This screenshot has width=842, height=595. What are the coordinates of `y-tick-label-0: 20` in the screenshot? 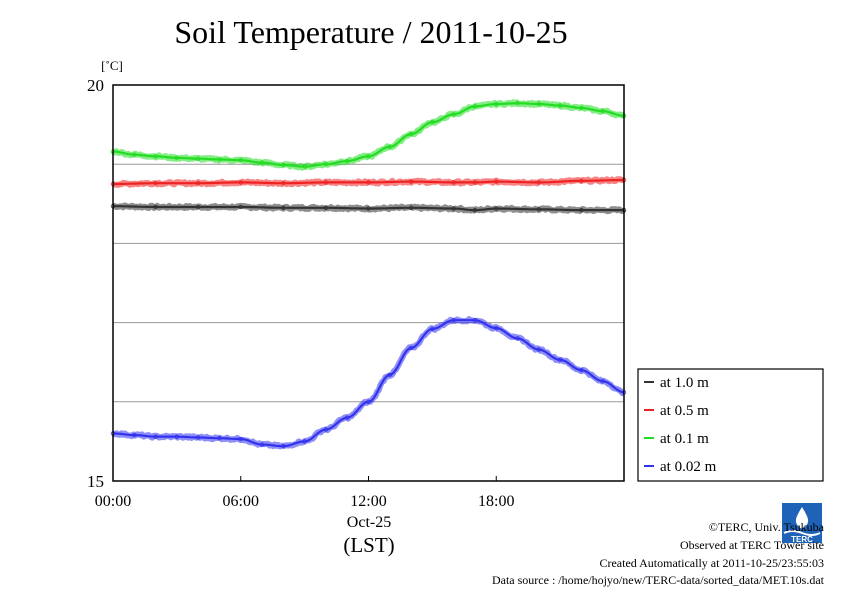 It's located at (95, 85).